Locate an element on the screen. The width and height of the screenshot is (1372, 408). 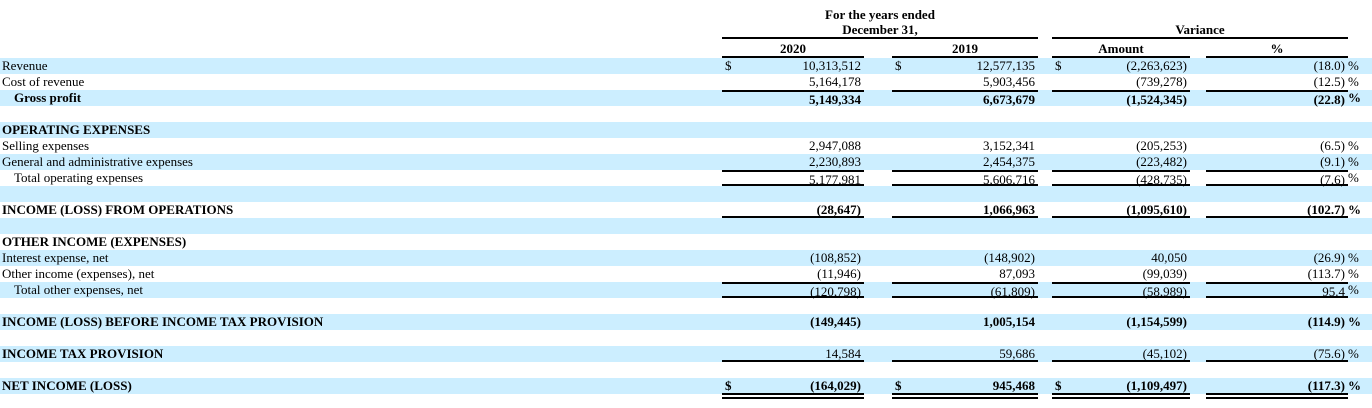
value-percent: (75.6) is located at coordinates (1277, 354).